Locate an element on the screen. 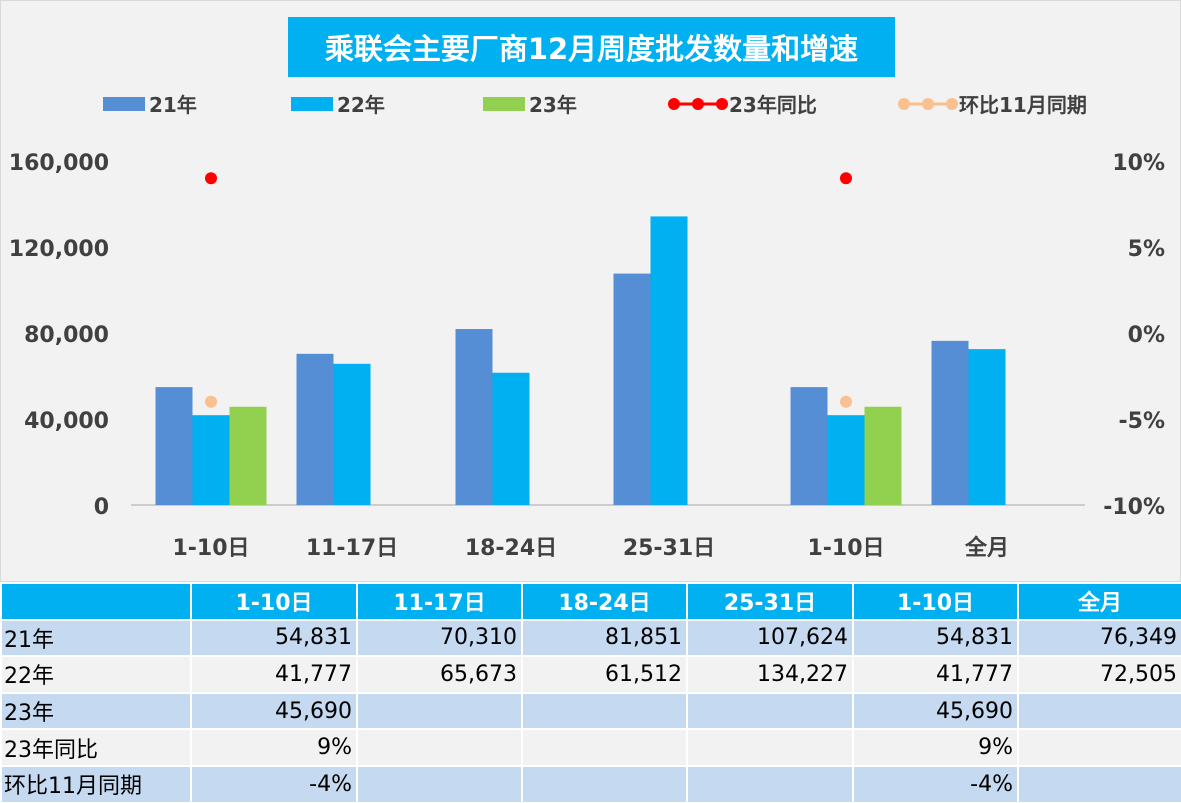  y-left-tick-label: 0 is located at coordinates (101, 507).